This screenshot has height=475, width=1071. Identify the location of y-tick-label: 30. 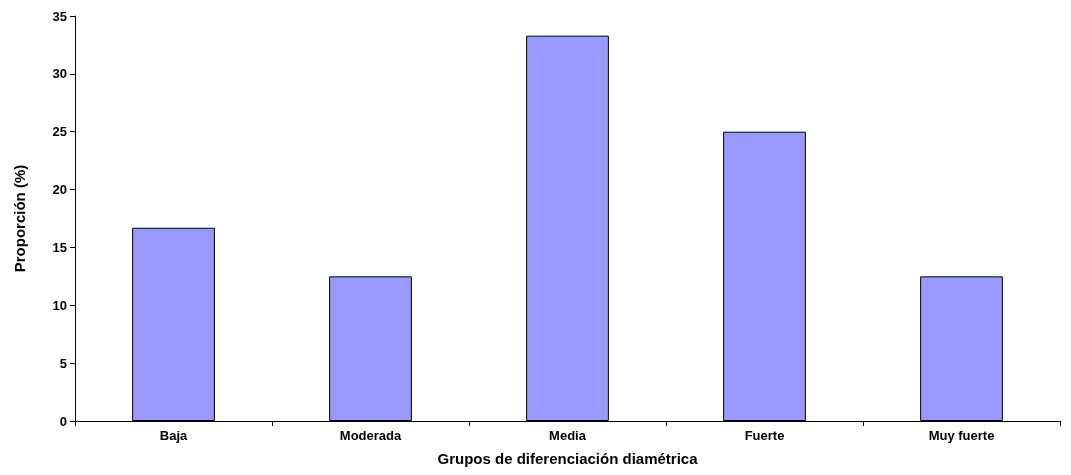
(59, 74).